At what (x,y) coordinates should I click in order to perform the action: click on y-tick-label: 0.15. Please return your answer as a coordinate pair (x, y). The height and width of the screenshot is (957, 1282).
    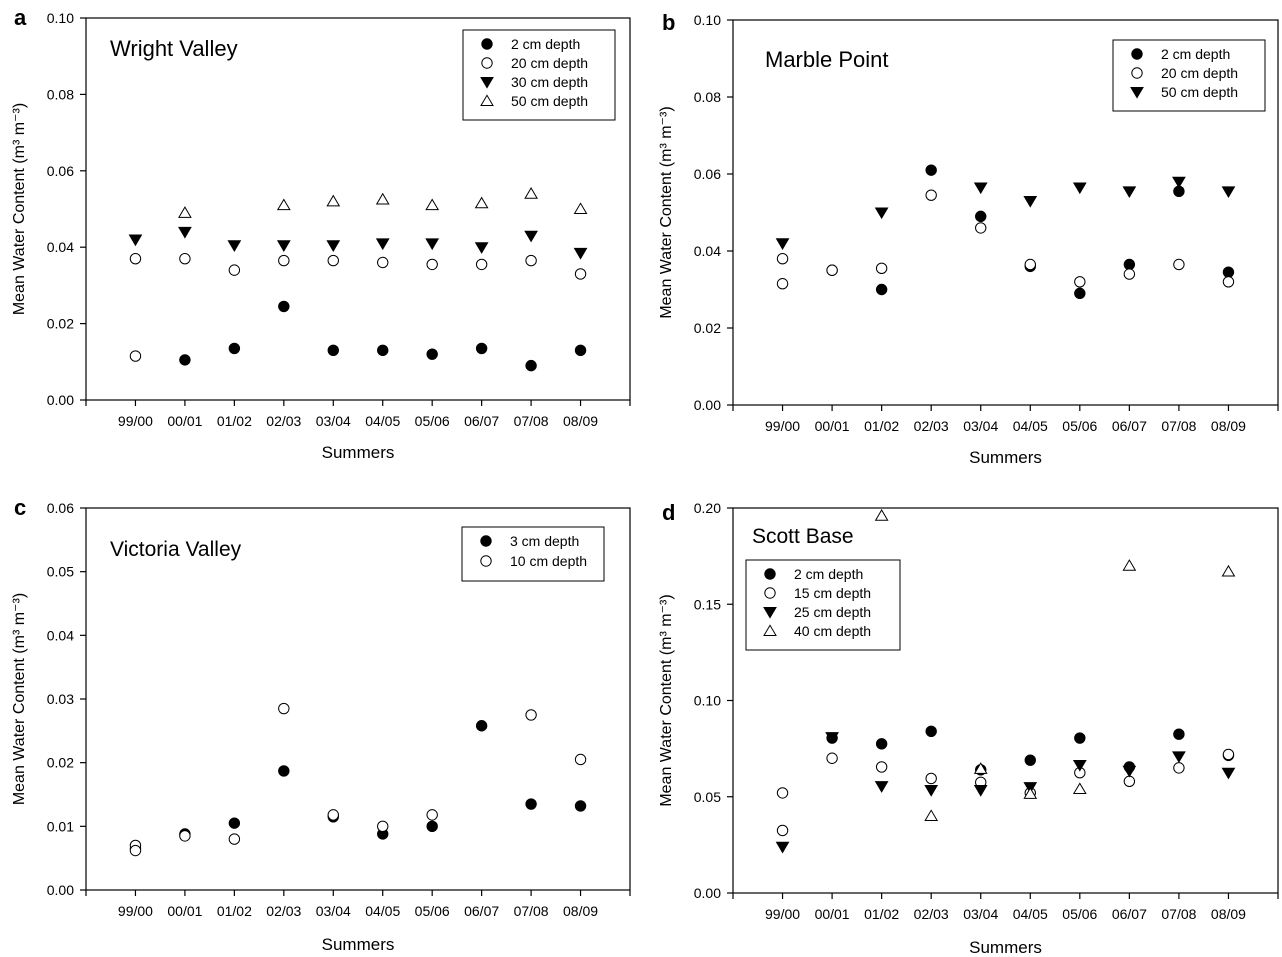
    Looking at the image, I should click on (707, 604).